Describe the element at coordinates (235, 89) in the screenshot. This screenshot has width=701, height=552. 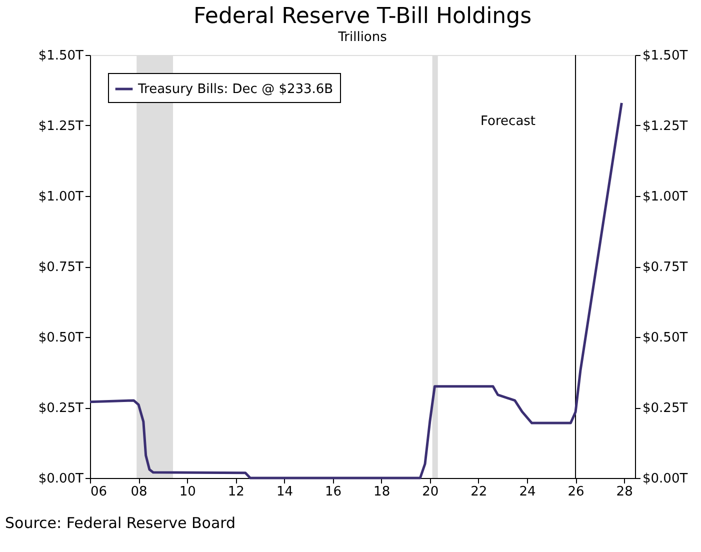
I see `legend-label: Treasury Bills: Dec @ $233.6B` at that location.